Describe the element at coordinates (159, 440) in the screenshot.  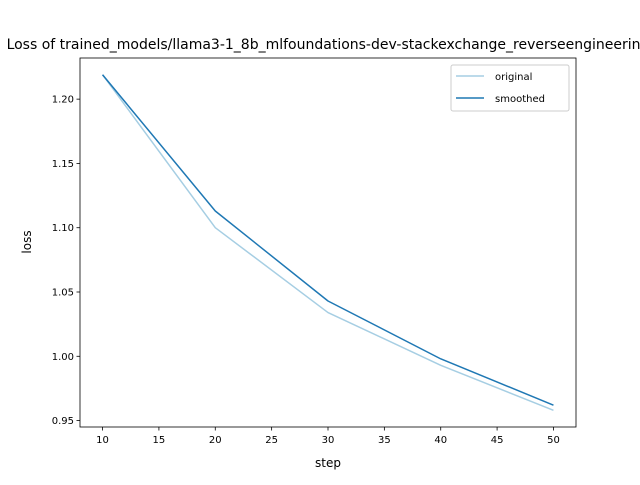
I see `x-tick-label: 15` at that location.